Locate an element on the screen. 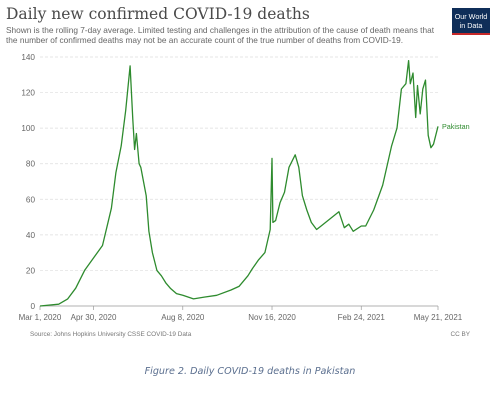 The height and width of the screenshot is (400, 500). x-tick-label: Nov 16, 2020 is located at coordinates (272, 317).